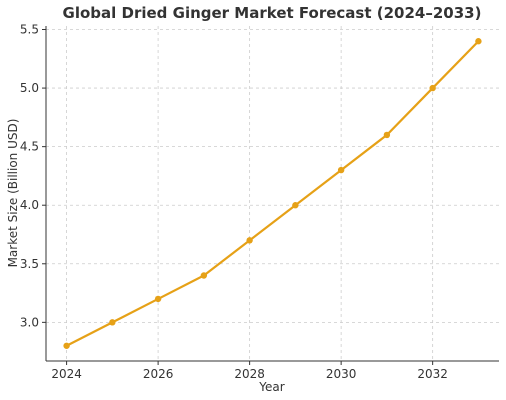 This screenshot has width=506, height=400. I want to click on y-tick-label: 3.0, so click(29, 322).